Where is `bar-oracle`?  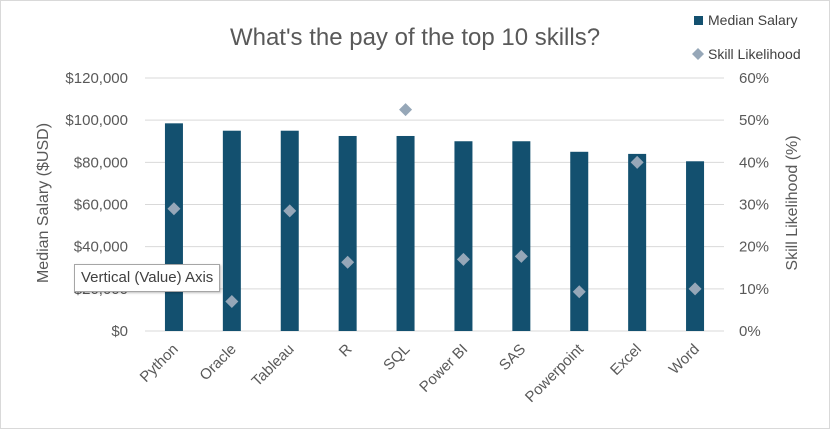
bar-oracle is located at coordinates (231, 230).